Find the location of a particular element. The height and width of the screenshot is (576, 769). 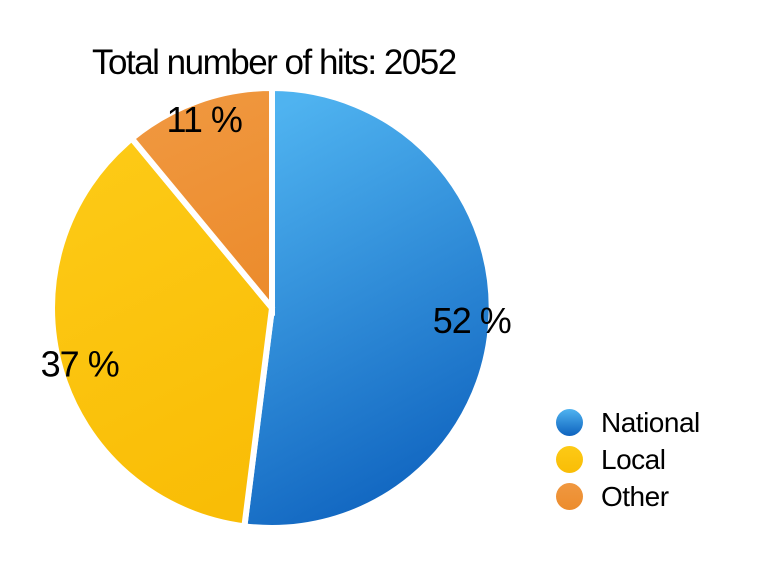

legend-swatch-local is located at coordinates (569, 459).